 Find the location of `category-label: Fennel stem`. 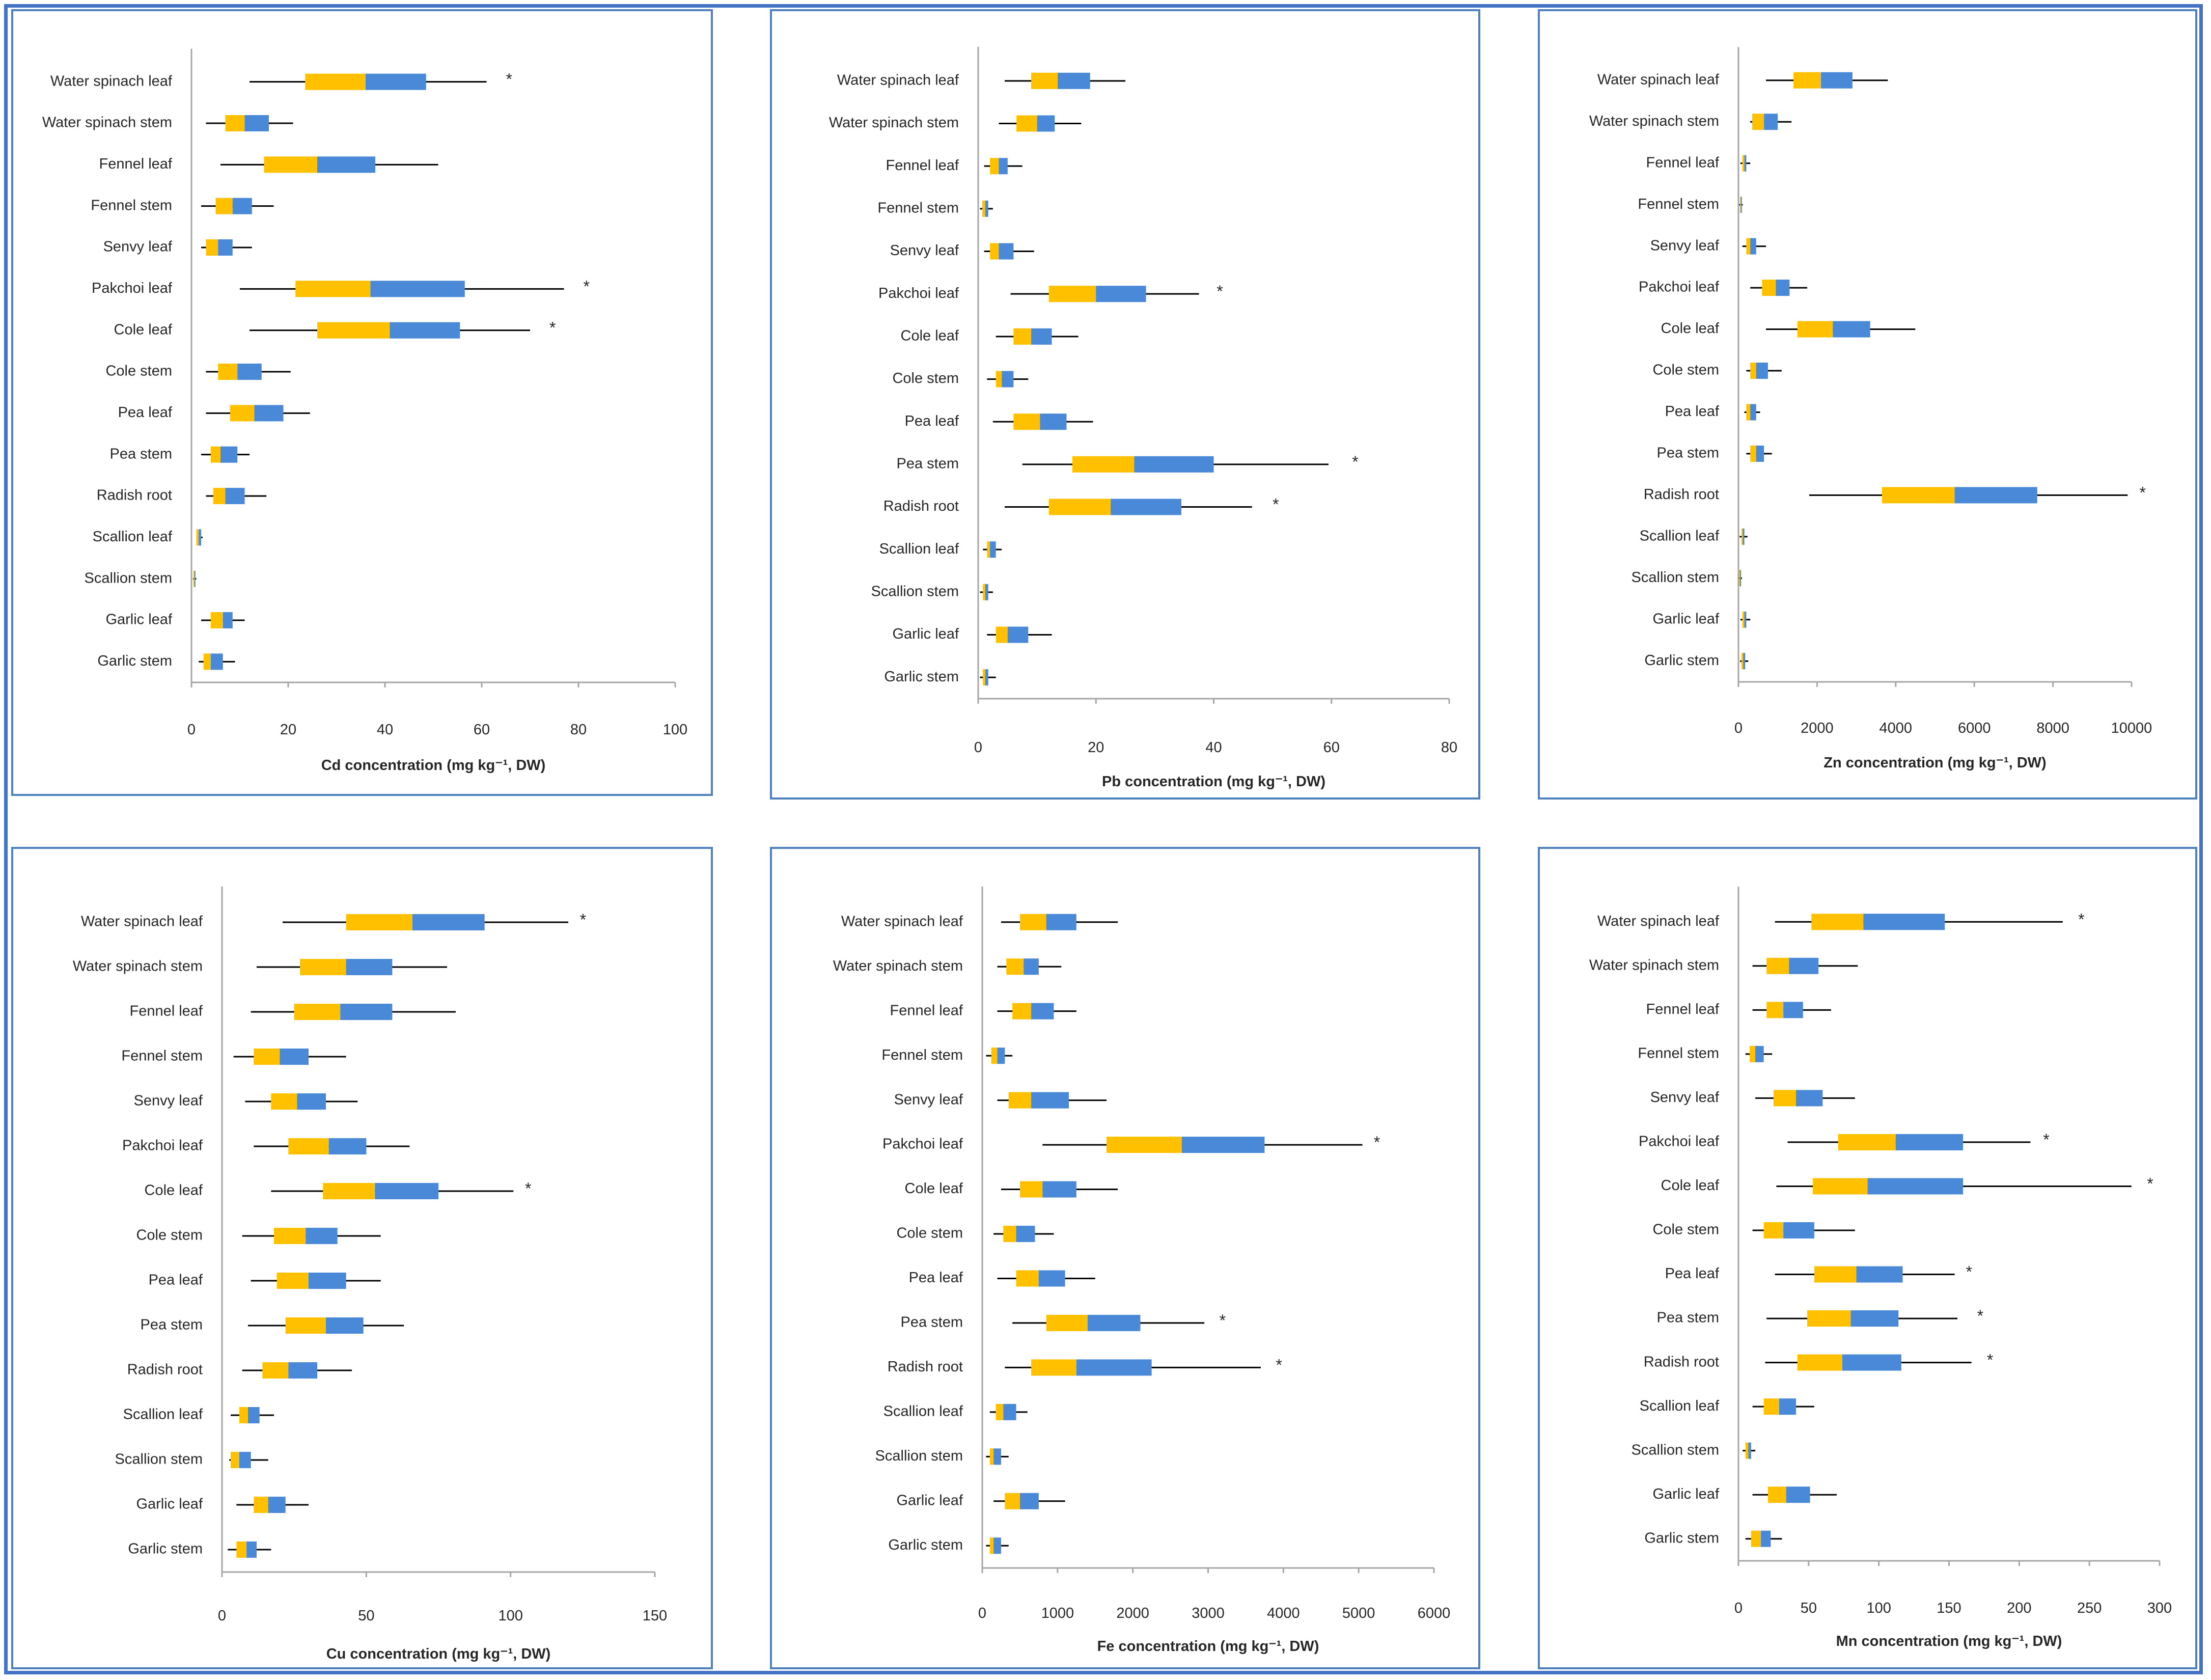

category-label: Fennel stem is located at coordinates (162, 1056).